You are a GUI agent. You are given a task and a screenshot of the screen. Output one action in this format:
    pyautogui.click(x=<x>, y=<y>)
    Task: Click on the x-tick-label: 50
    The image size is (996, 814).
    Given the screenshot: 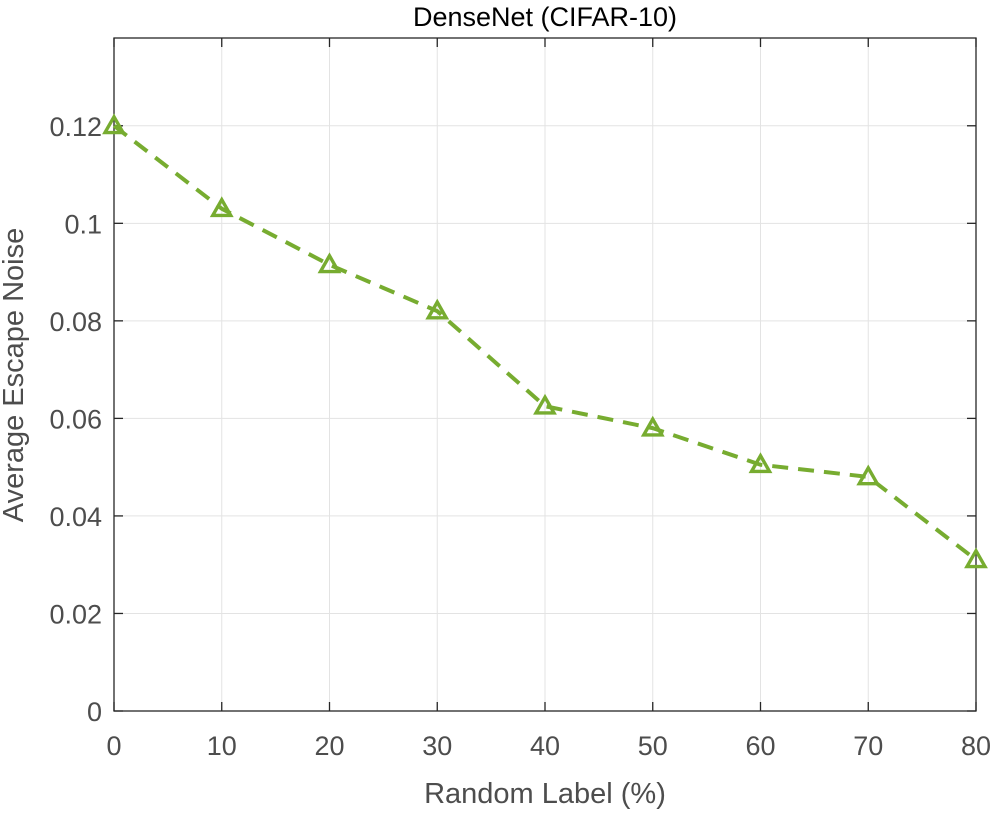 What is the action you would take?
    pyautogui.click(x=653, y=746)
    